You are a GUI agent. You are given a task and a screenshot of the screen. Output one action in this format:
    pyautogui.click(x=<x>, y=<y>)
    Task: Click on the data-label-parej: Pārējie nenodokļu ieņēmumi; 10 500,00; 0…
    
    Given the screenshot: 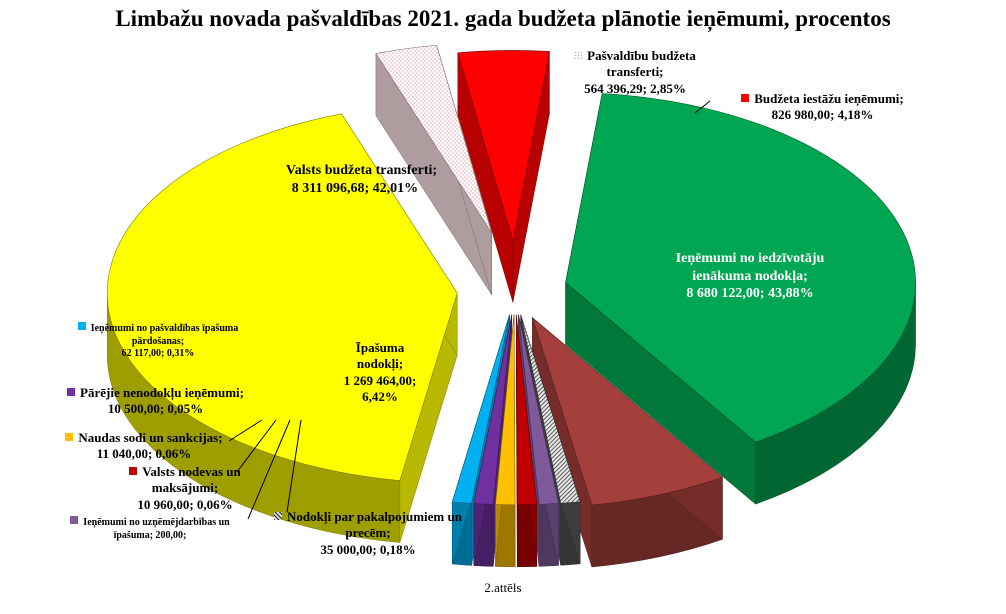 What is the action you would take?
    pyautogui.click(x=155, y=401)
    